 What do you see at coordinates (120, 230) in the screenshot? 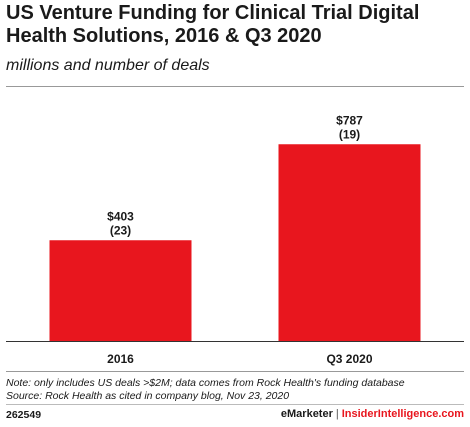
I see `bar-deal-count-label: (23)` at bounding box center [120, 230].